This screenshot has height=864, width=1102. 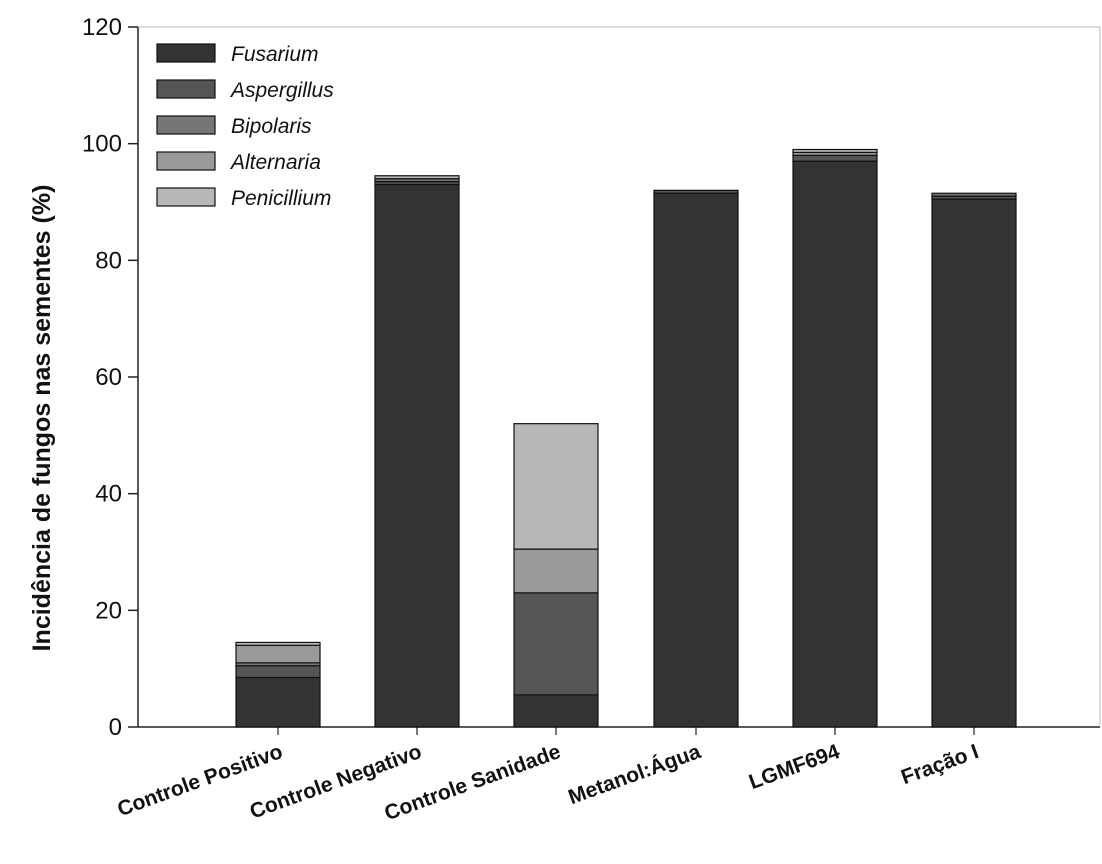 What do you see at coordinates (115, 727) in the screenshot?
I see `y-tick-label: 0` at bounding box center [115, 727].